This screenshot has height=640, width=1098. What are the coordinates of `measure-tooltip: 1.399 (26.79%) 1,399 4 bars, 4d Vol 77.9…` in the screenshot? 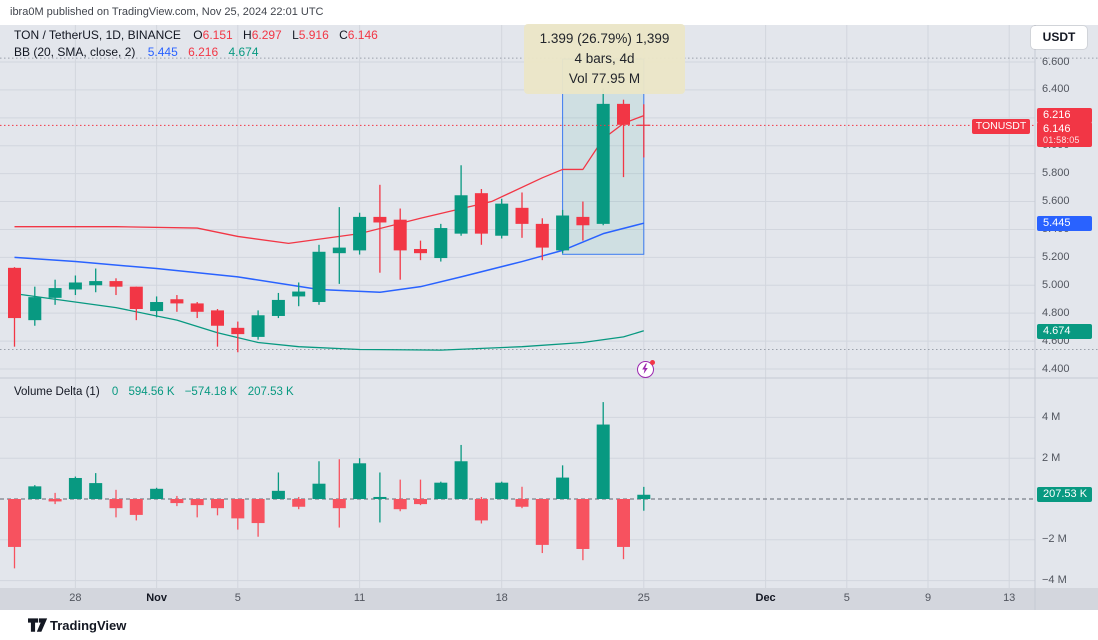 It's located at (604, 59).